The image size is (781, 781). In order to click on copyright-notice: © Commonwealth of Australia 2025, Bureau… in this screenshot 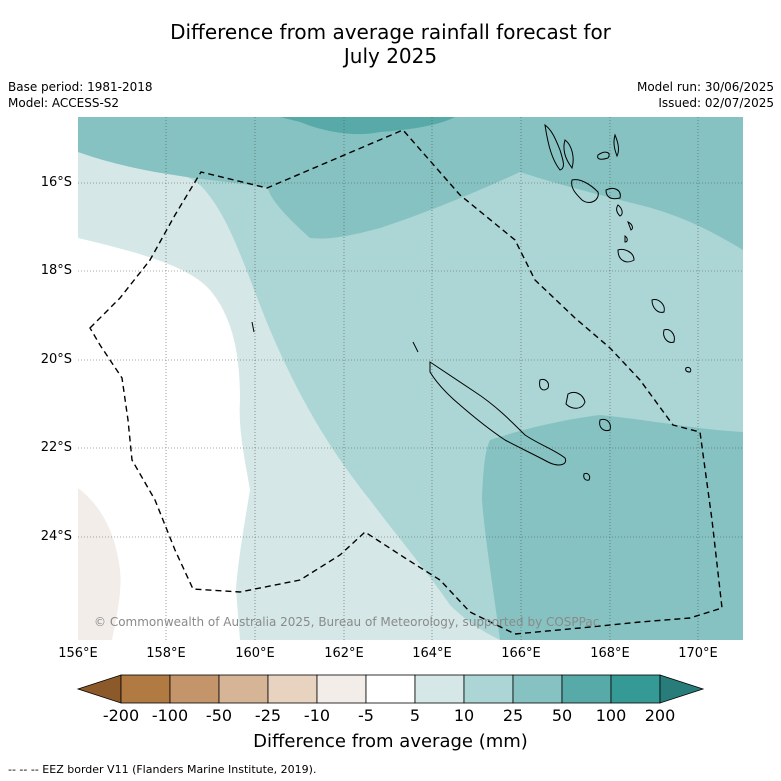, I will do `click(347, 622)`.